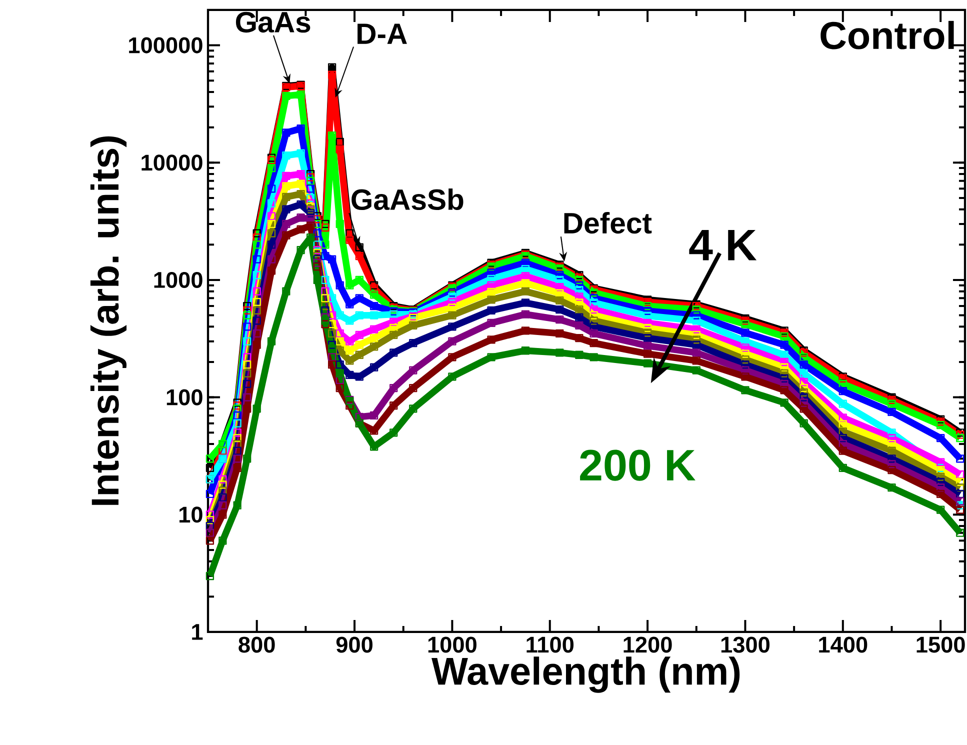 Image resolution: width=967 pixels, height=745 pixels. What do you see at coordinates (165, 45) in the screenshot?
I see `y-tick-label: 100000` at bounding box center [165, 45].